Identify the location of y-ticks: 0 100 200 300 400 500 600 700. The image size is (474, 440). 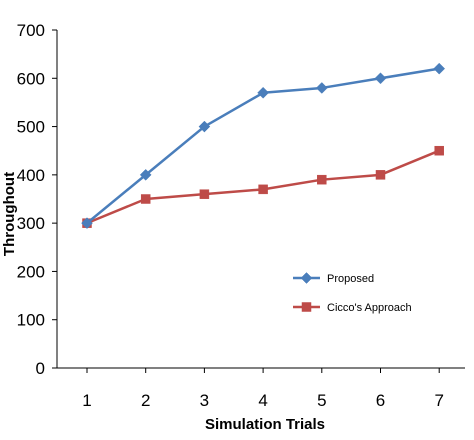
(37, 199).